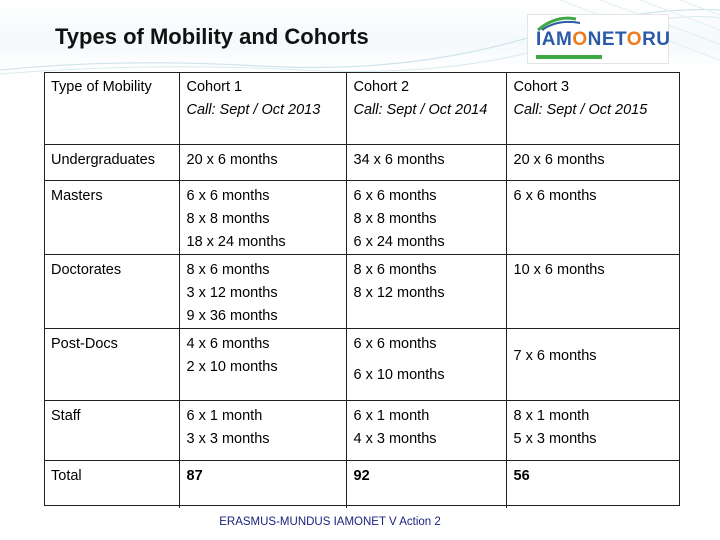 Image resolution: width=720 pixels, height=540 pixels. I want to click on cohort1-cell: 8 x 6 months 3 x 12 months 9 x 36 months, so click(263, 290).